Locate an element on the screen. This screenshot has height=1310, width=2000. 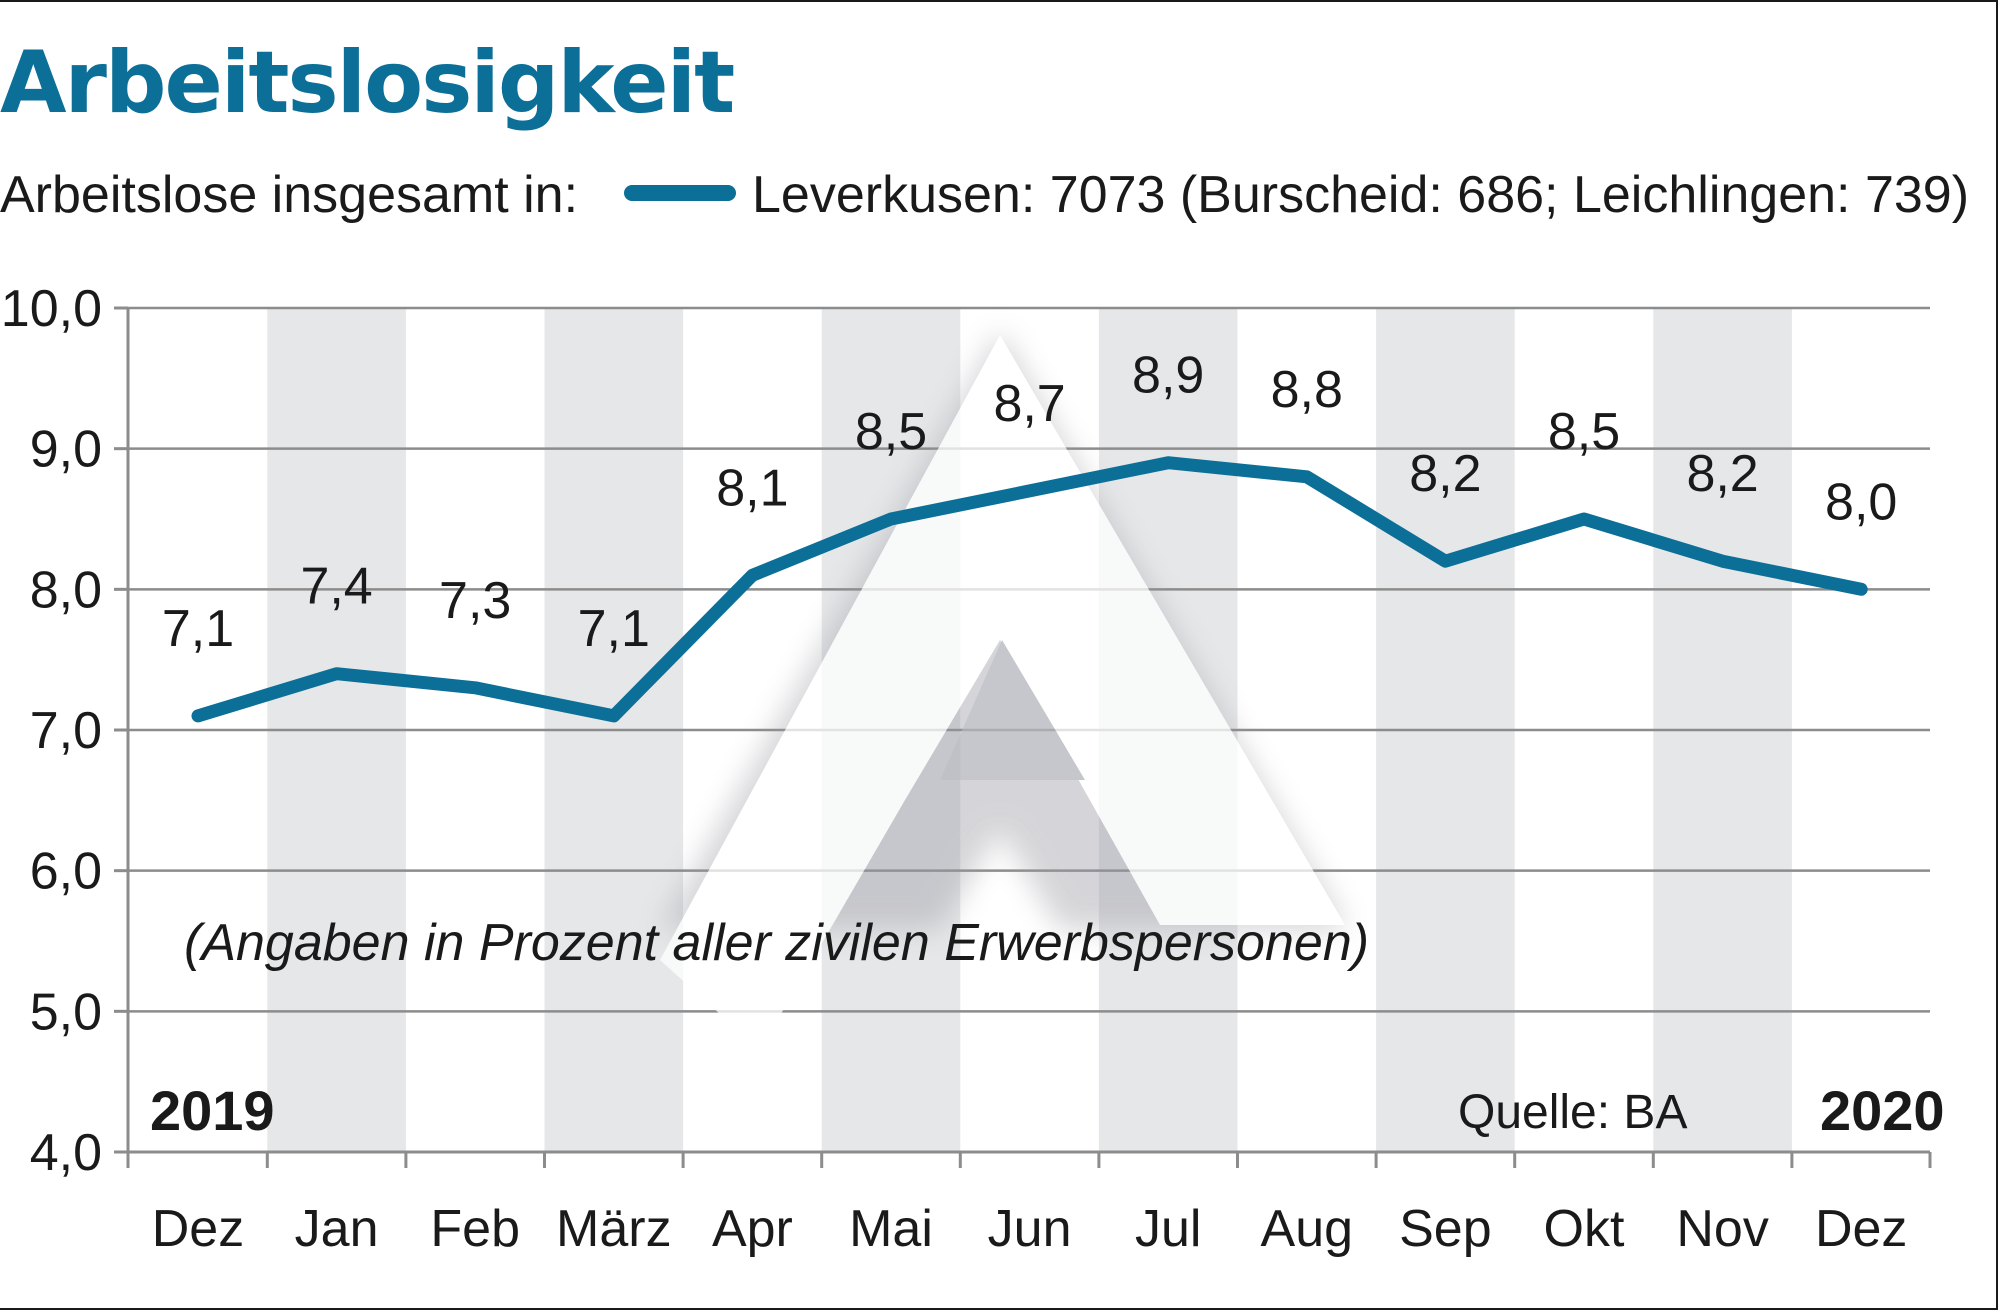
x-tick-label: Aug is located at coordinates (1307, 1229).